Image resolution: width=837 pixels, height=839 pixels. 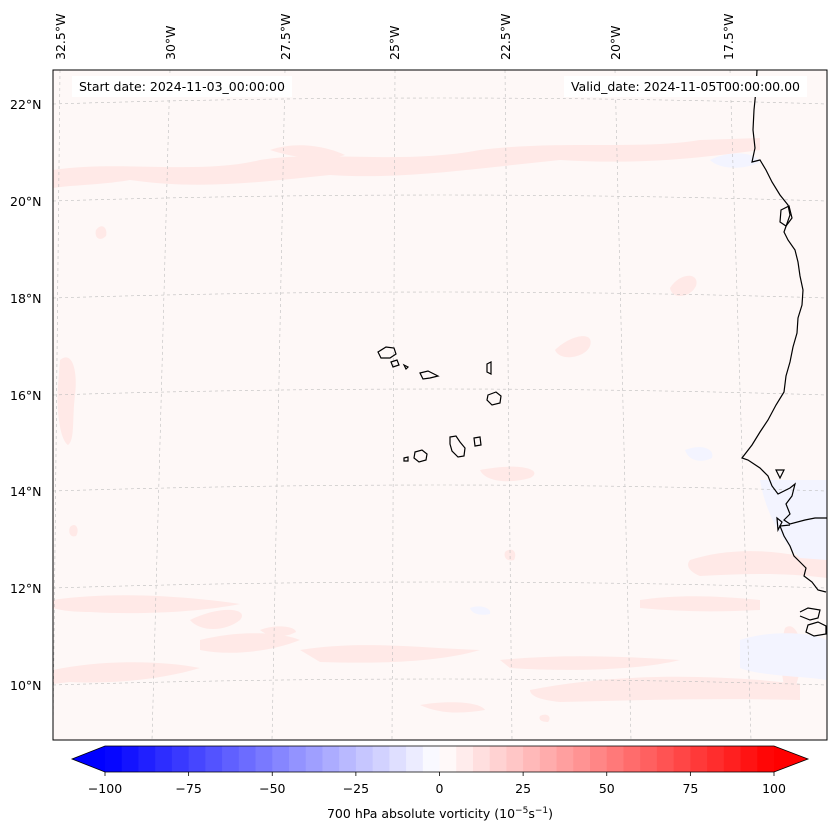 I want to click on cabo-verde-islands, so click(x=439, y=404).